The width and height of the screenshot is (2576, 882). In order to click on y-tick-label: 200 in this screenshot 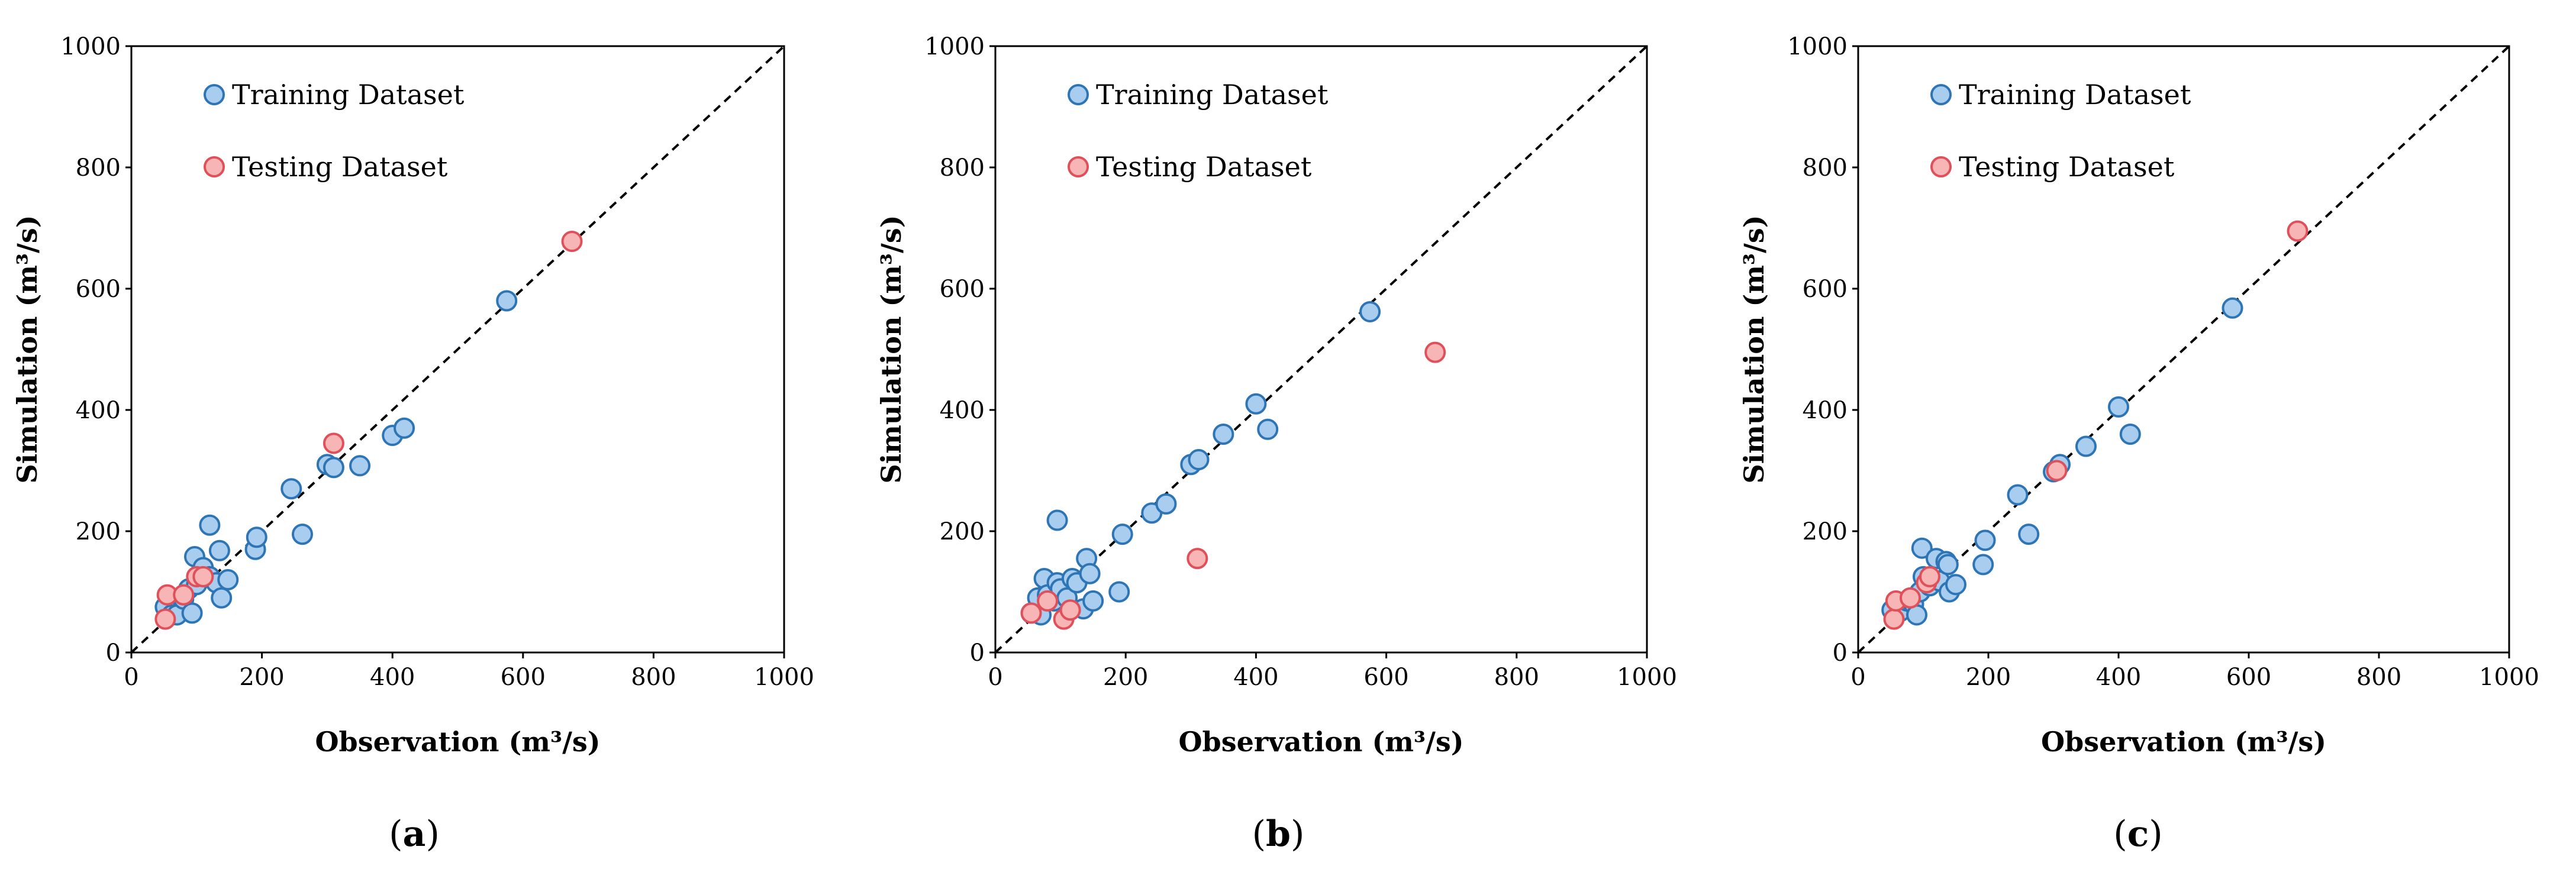, I will do `click(98, 531)`.